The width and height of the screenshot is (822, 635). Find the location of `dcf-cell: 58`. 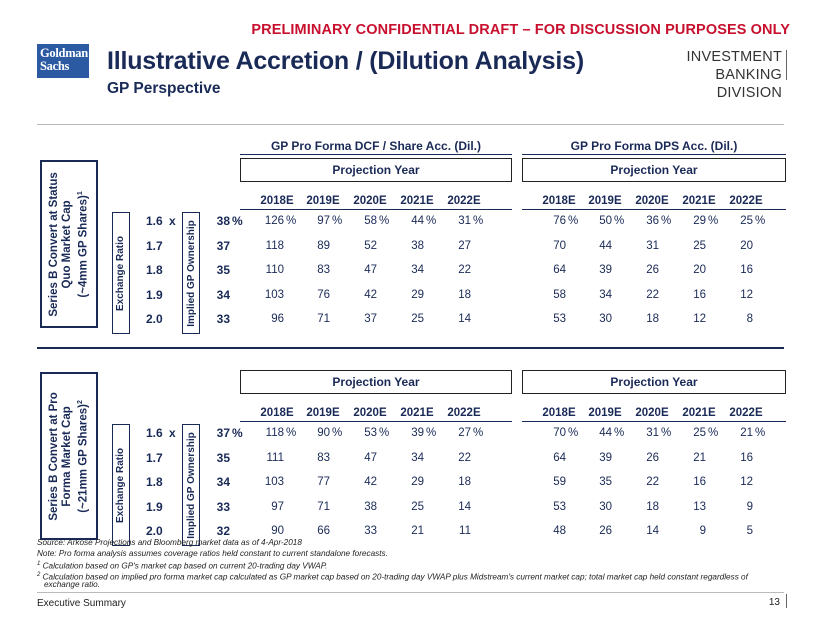

dcf-cell: 58 is located at coordinates (370, 221).